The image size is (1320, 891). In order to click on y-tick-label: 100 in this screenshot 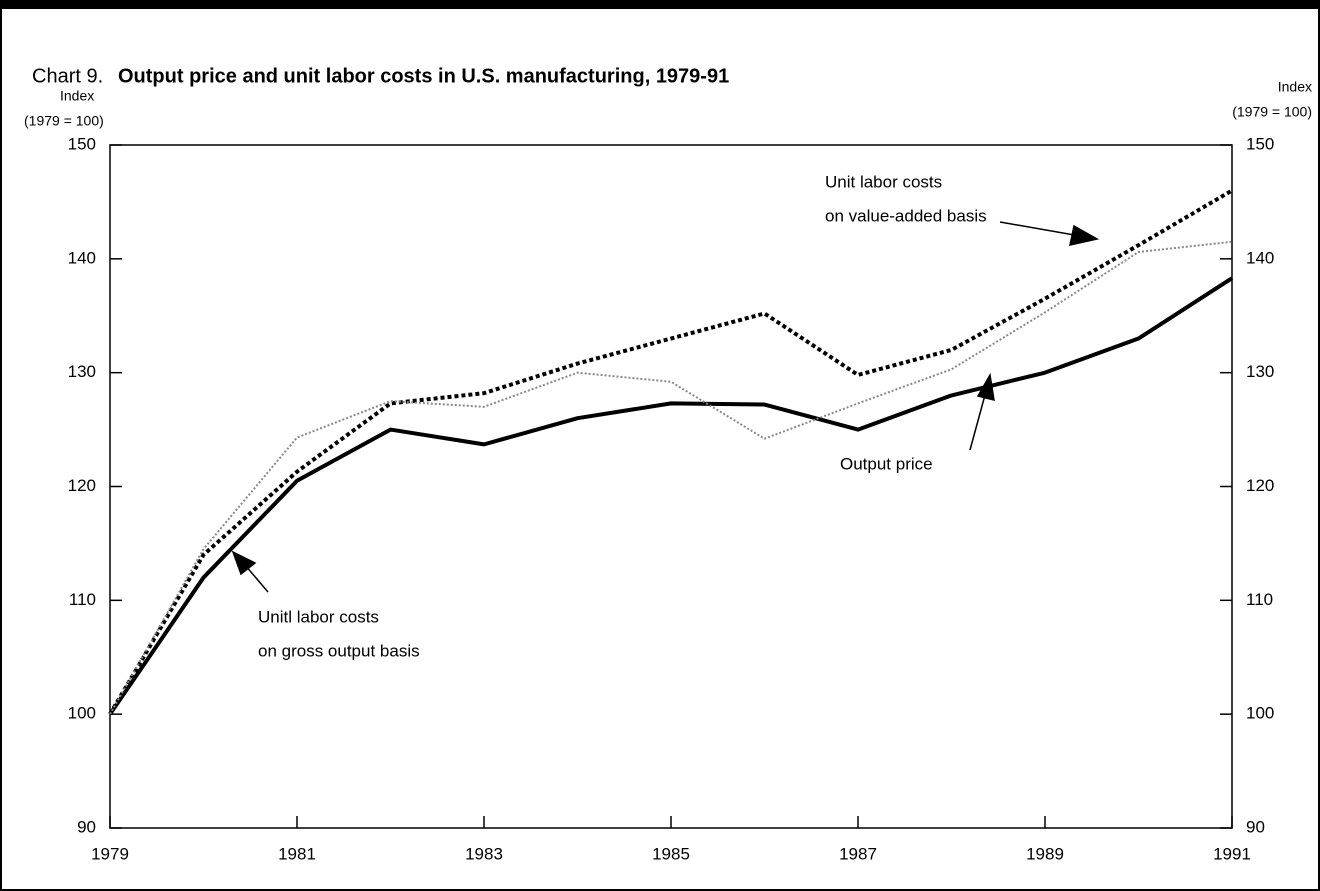, I will do `click(82, 713)`.